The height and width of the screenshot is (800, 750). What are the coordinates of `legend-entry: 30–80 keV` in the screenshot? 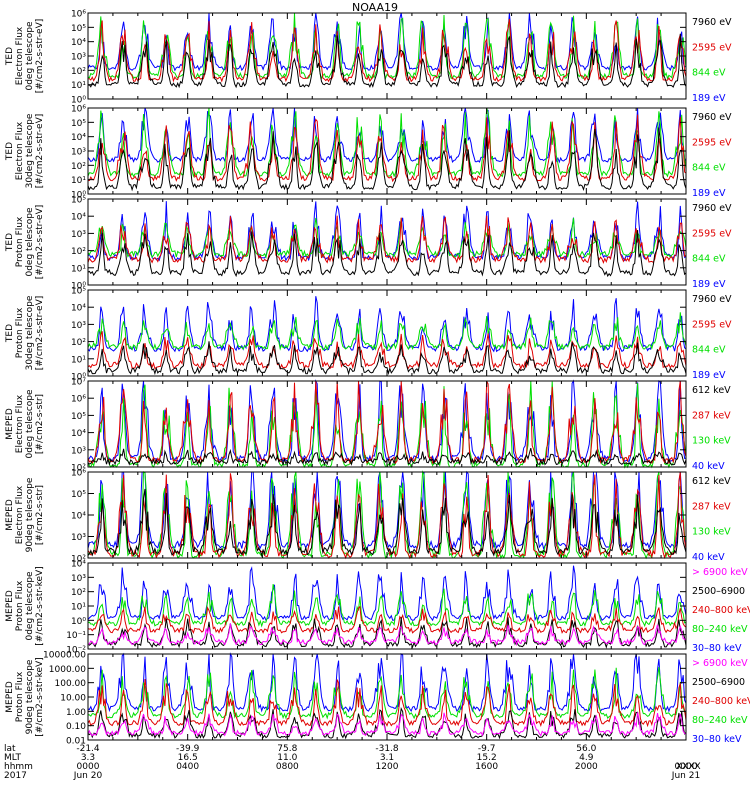 It's located at (717, 739).